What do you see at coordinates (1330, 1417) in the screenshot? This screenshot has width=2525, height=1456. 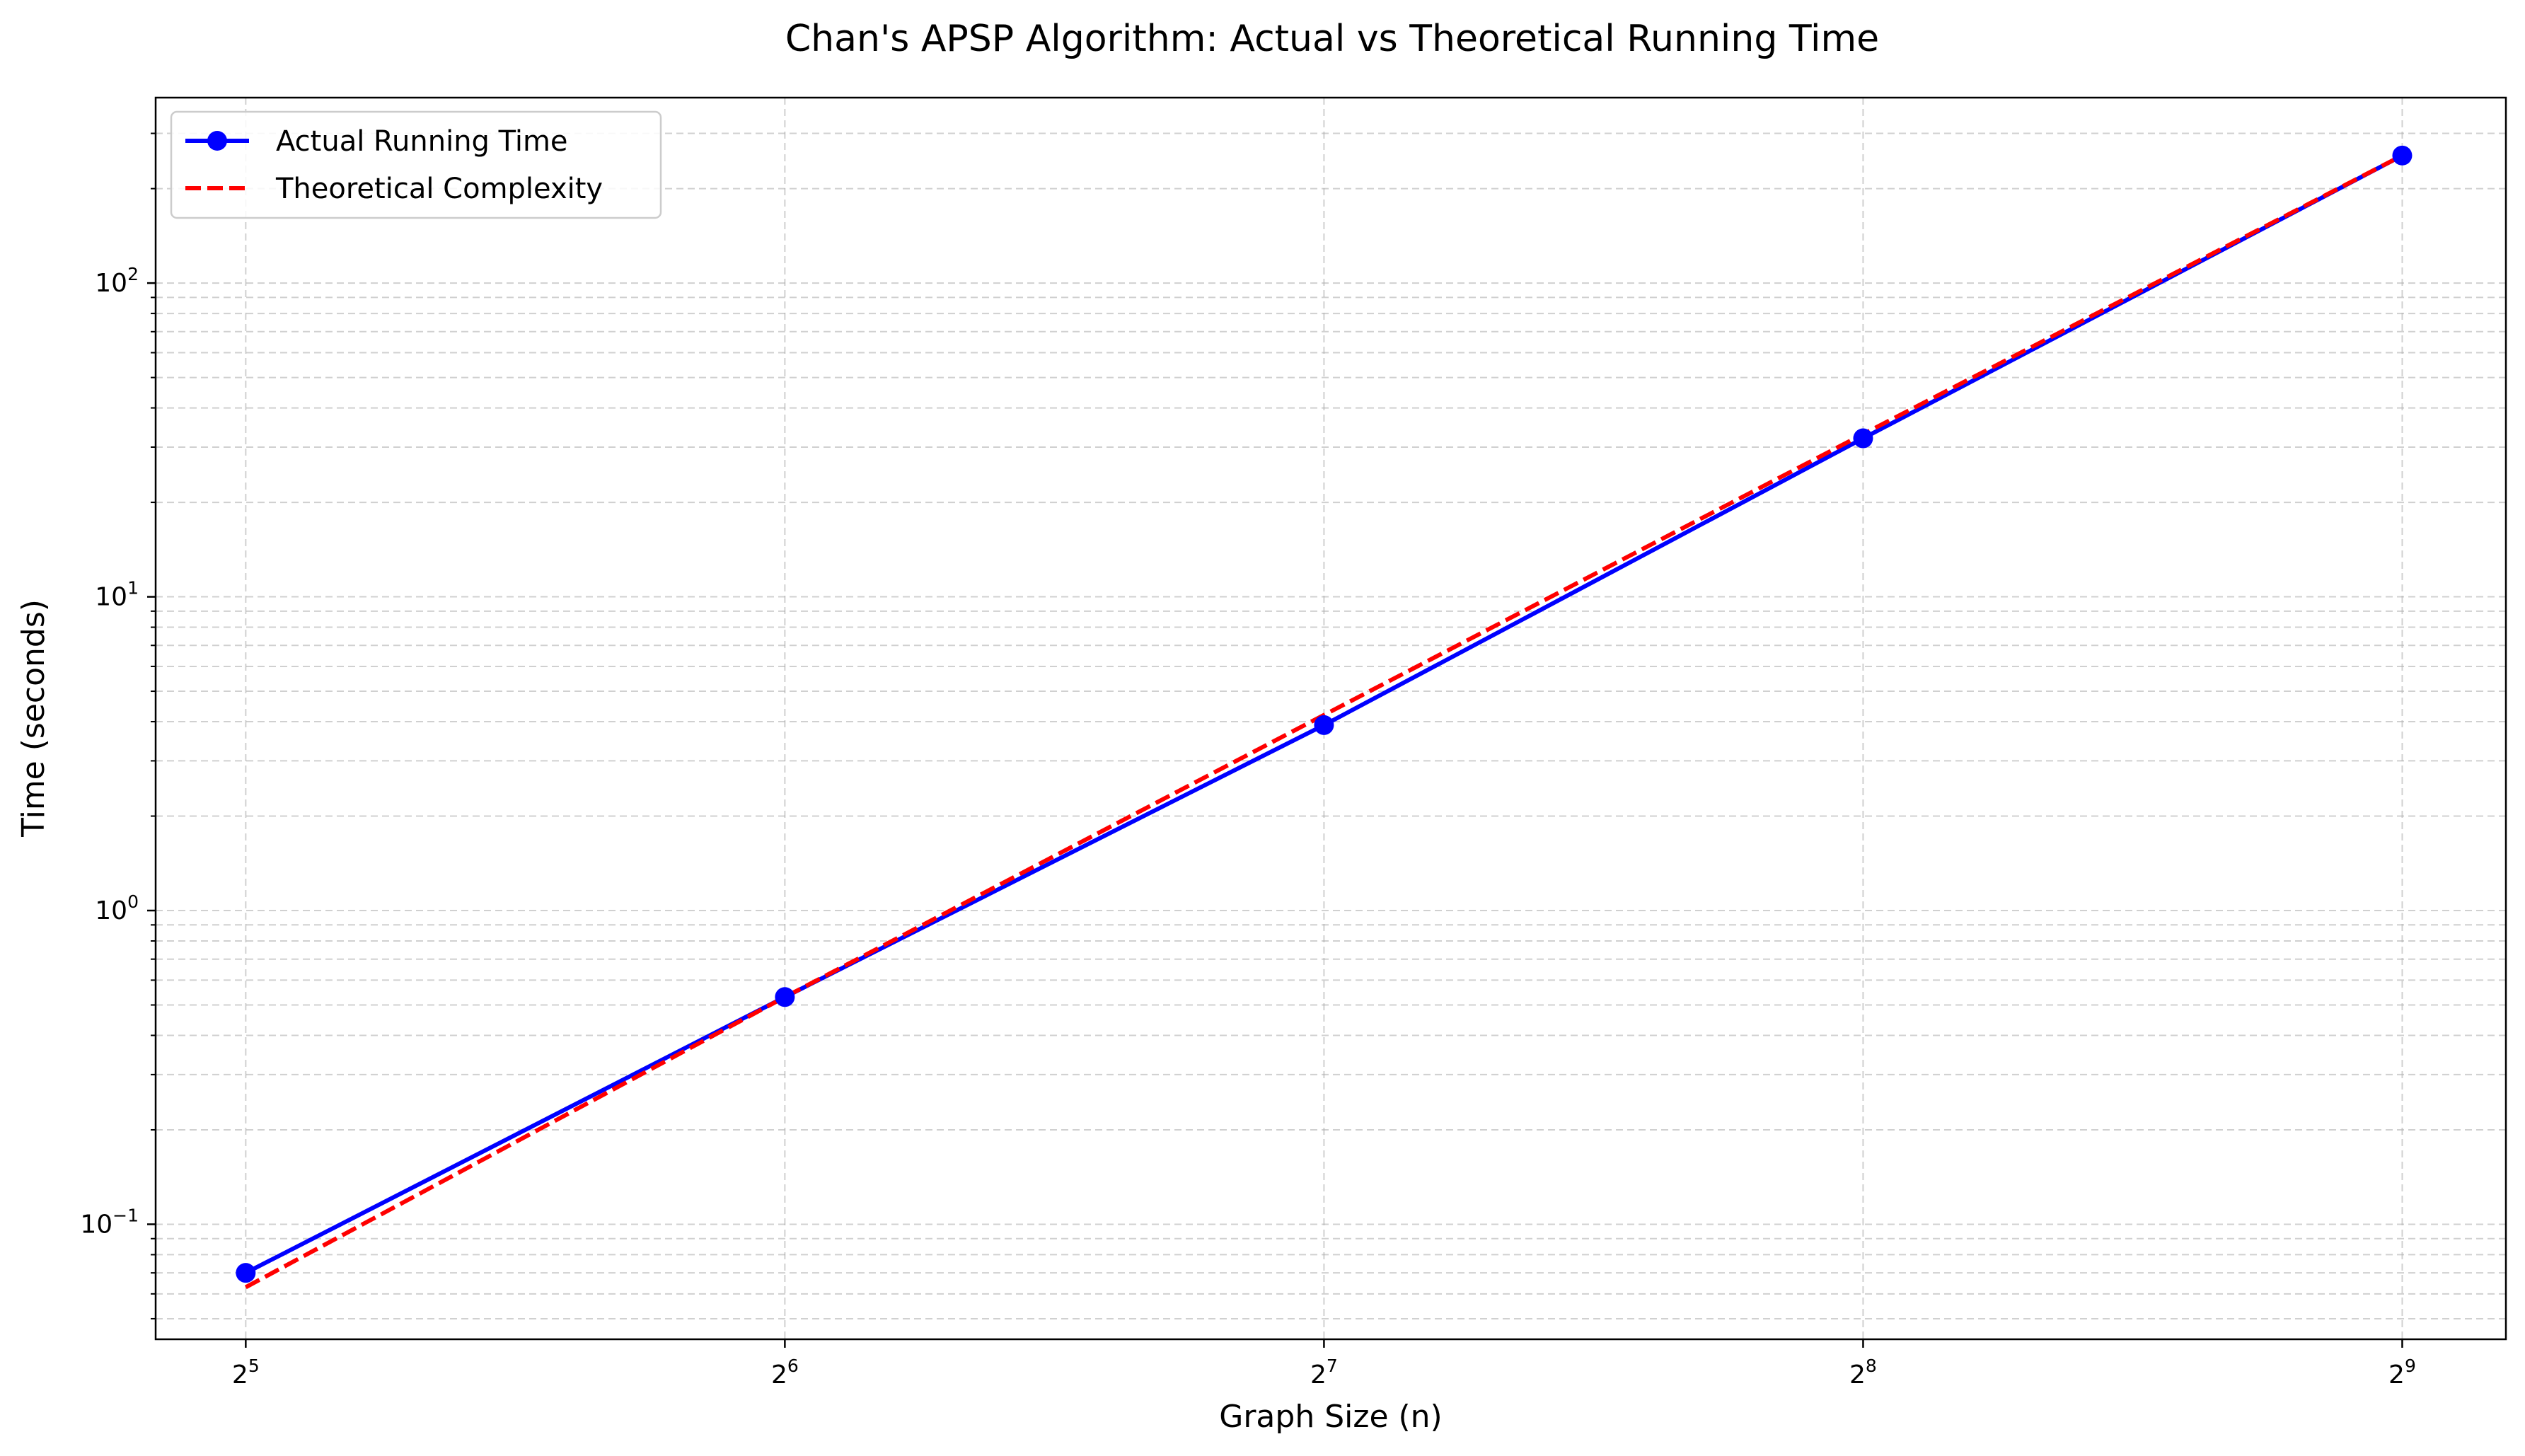 I see `x-axis-label: Graph Size (n)` at bounding box center [1330, 1417].